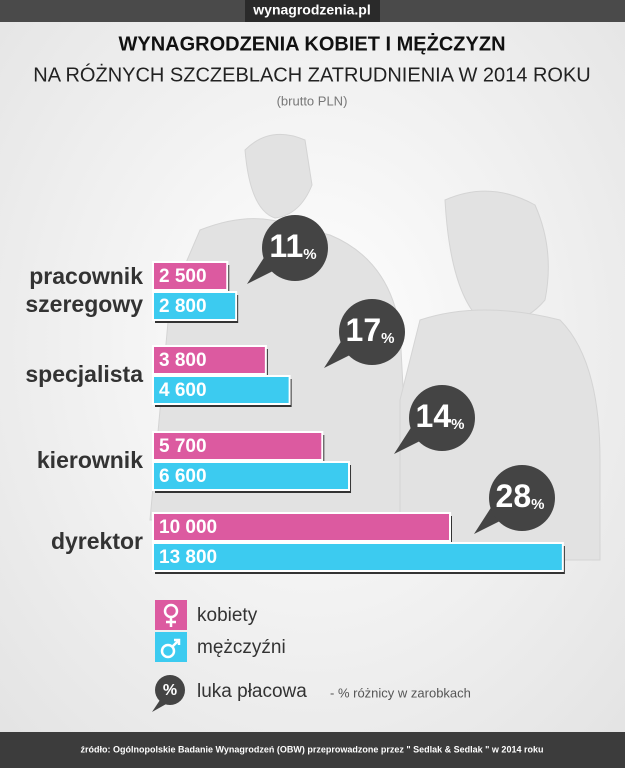  I want to click on value-label: 5 700, so click(183, 446).